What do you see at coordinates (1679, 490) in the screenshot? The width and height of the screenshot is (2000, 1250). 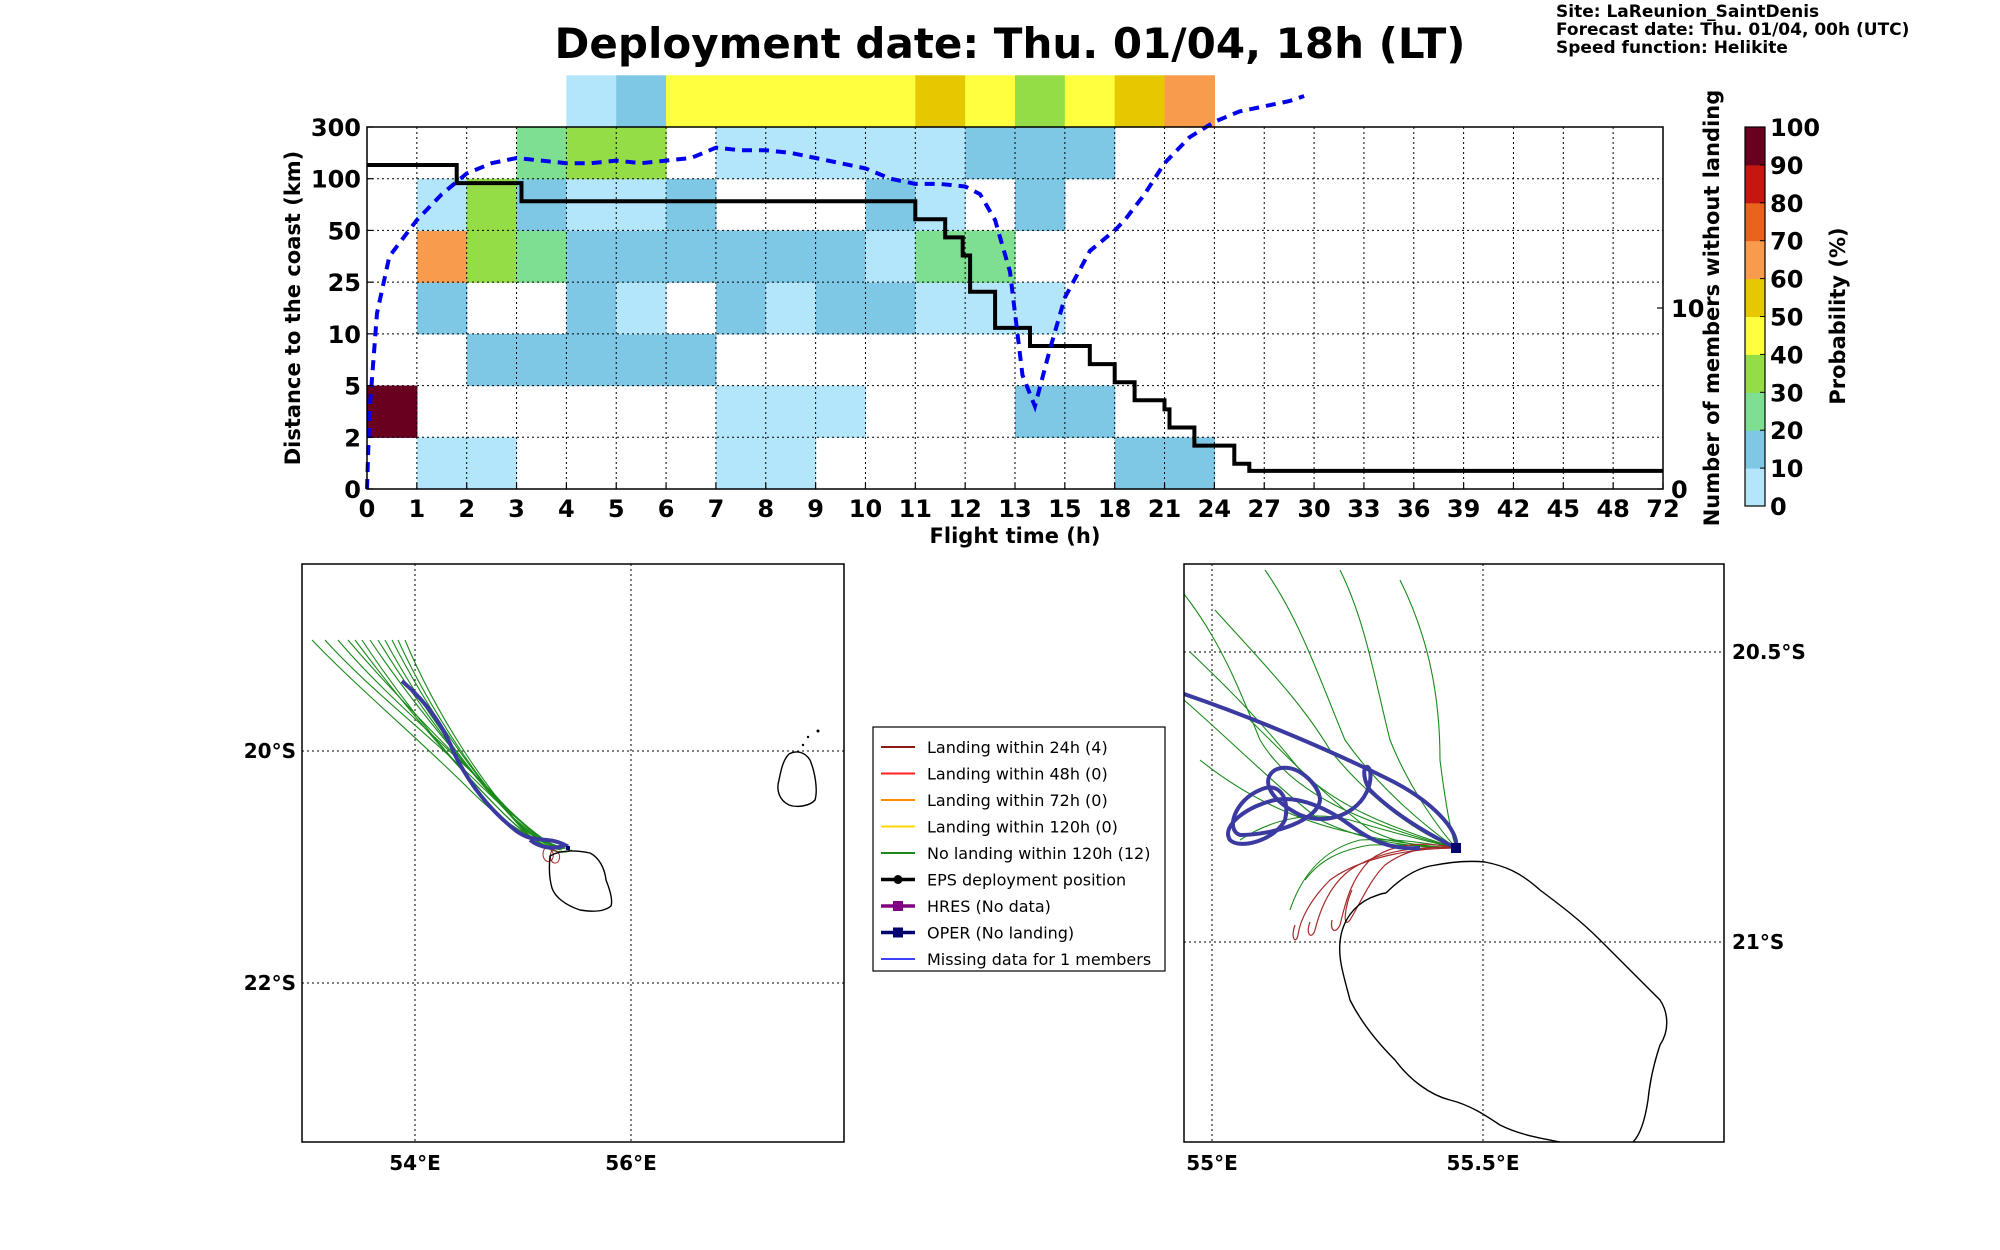 I see `y2-tick-label: 0` at bounding box center [1679, 490].